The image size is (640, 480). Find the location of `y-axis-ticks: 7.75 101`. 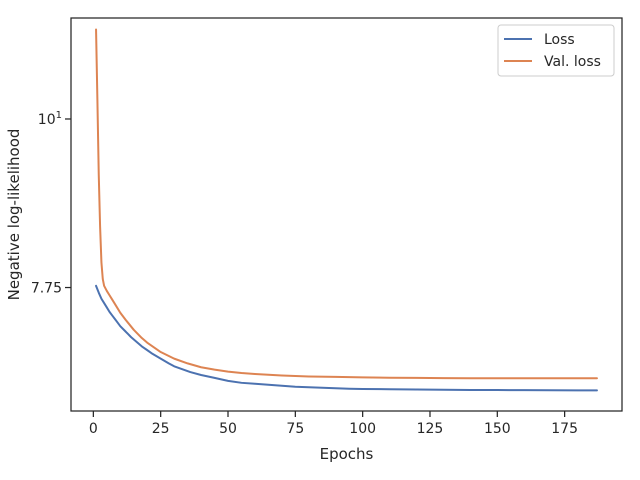

y-axis-ticks: 7.75 101 is located at coordinates (51, 203).